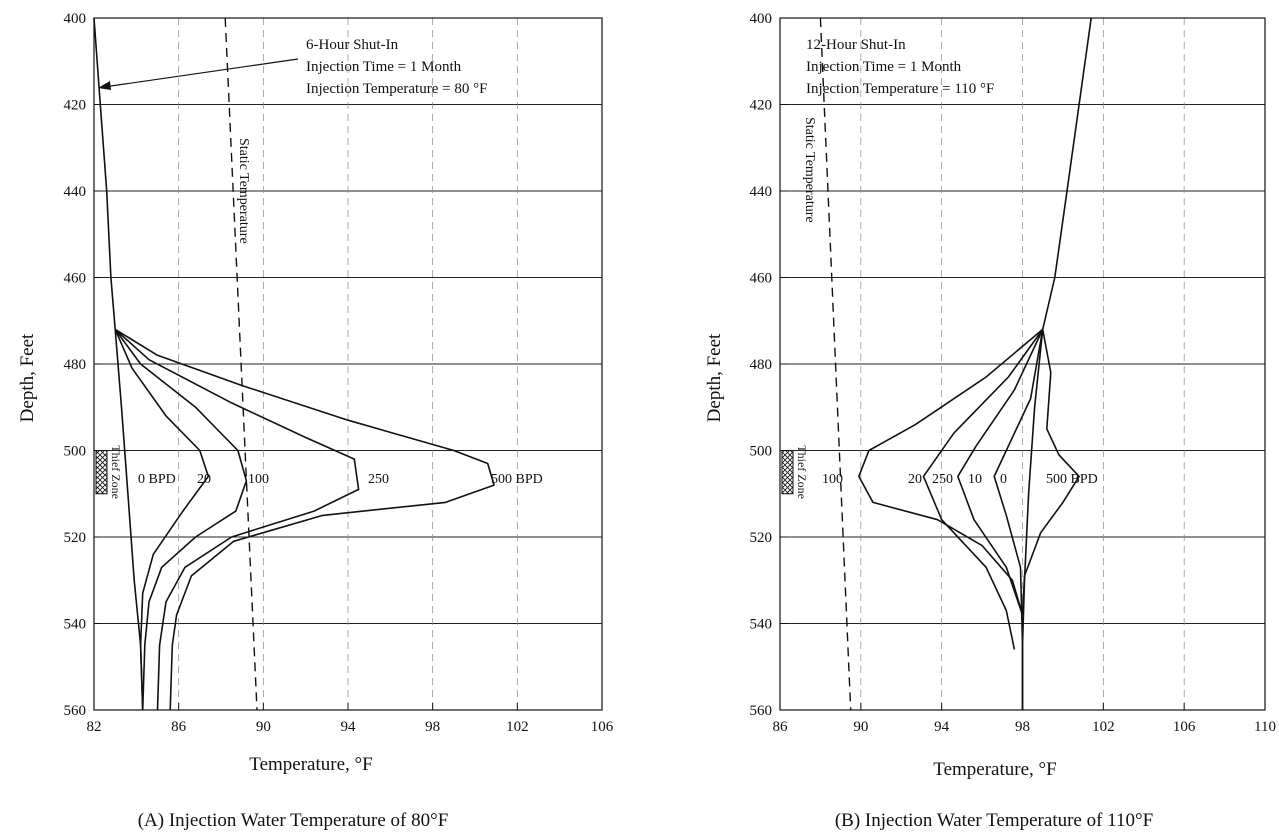 The height and width of the screenshot is (840, 1279). What do you see at coordinates (201, 73) in the screenshot?
I see `annotation-arrow-line` at bounding box center [201, 73].